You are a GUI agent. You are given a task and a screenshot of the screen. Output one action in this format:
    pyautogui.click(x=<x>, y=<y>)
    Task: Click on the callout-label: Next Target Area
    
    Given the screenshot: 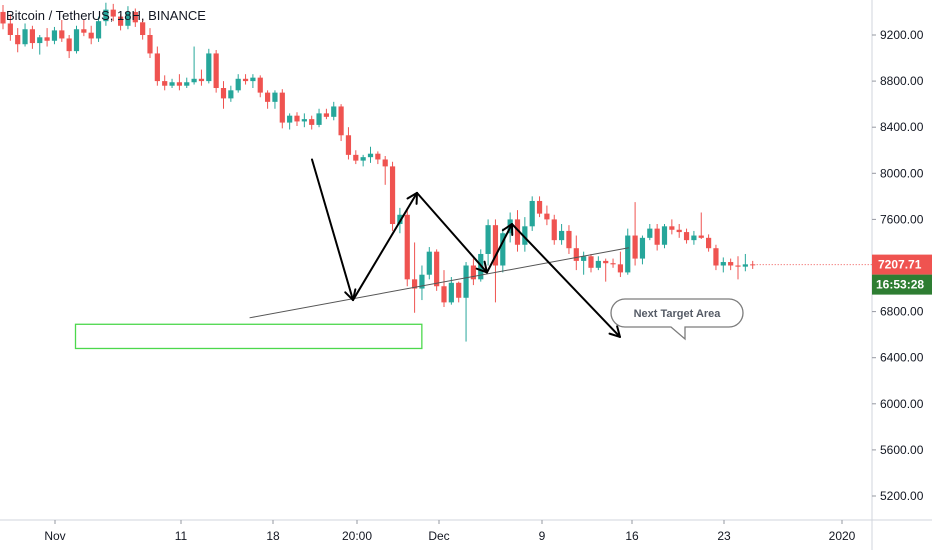 What is the action you would take?
    pyautogui.click(x=678, y=314)
    